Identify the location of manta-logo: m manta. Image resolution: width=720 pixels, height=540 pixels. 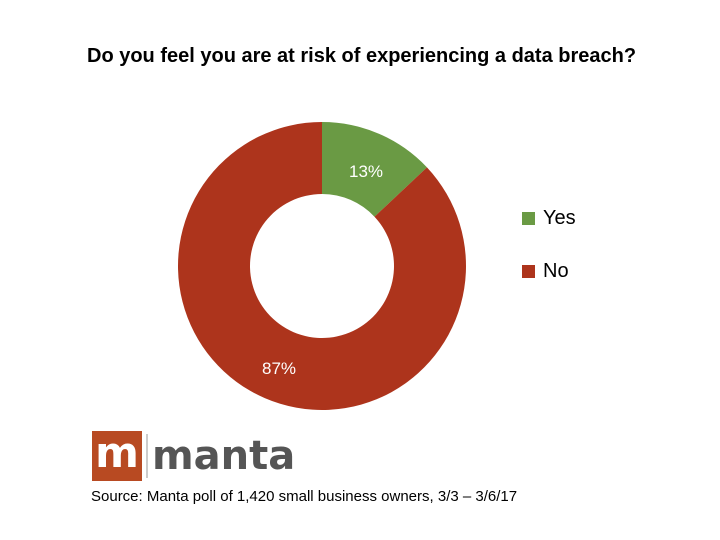
(193, 456).